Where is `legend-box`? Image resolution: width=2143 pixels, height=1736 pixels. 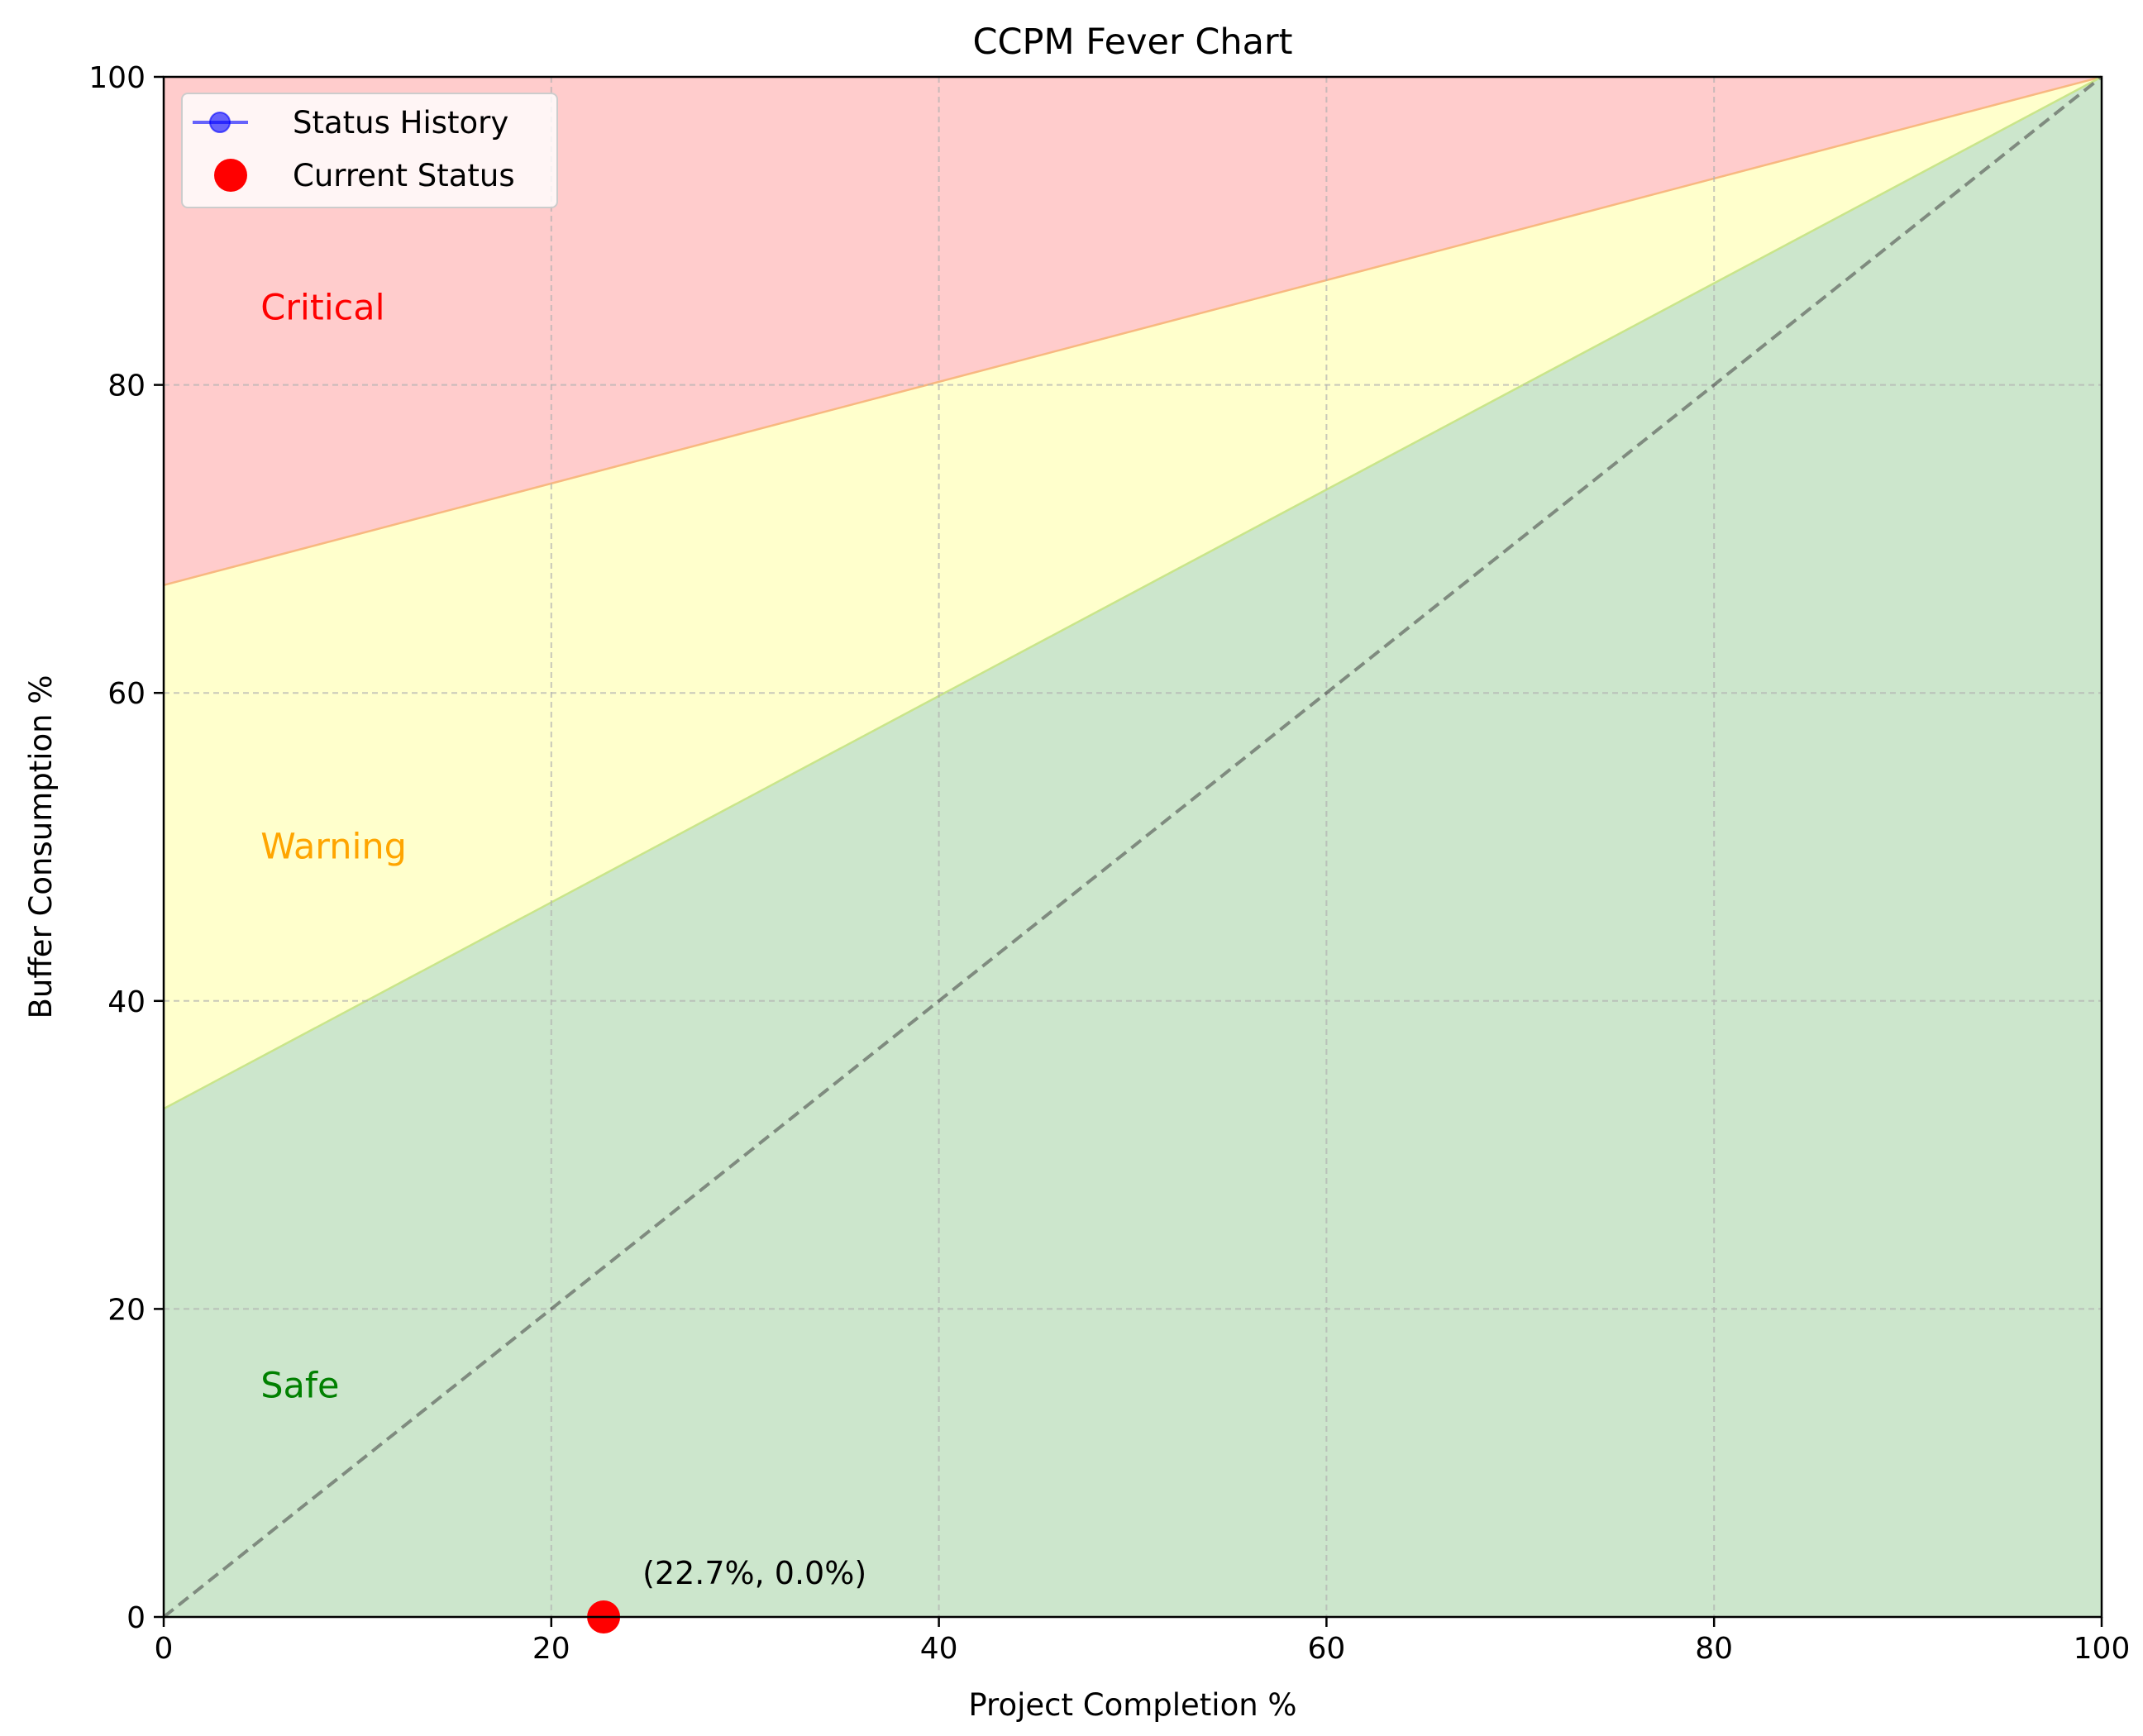
legend-box is located at coordinates (369, 150).